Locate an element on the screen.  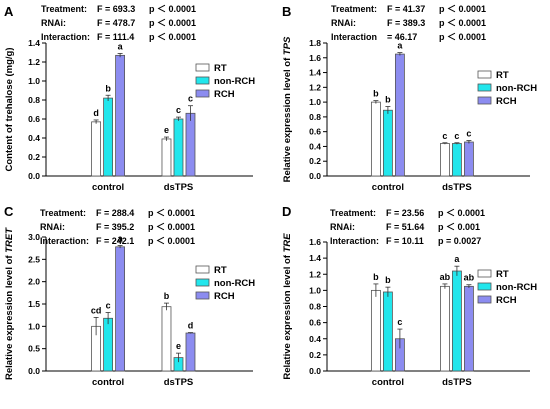
y-tick-label: 0.8 is located at coordinates (315, 117).